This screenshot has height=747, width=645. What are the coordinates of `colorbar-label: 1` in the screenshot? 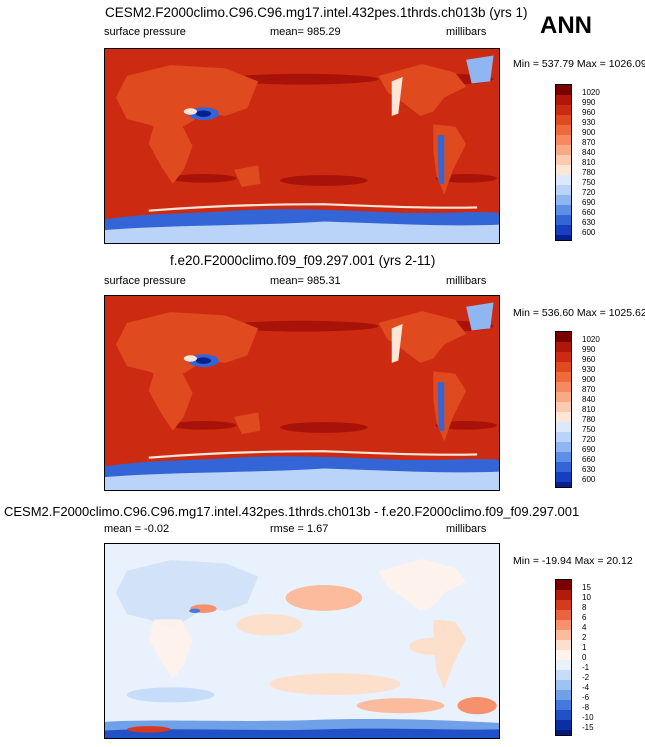 It's located at (584, 647).